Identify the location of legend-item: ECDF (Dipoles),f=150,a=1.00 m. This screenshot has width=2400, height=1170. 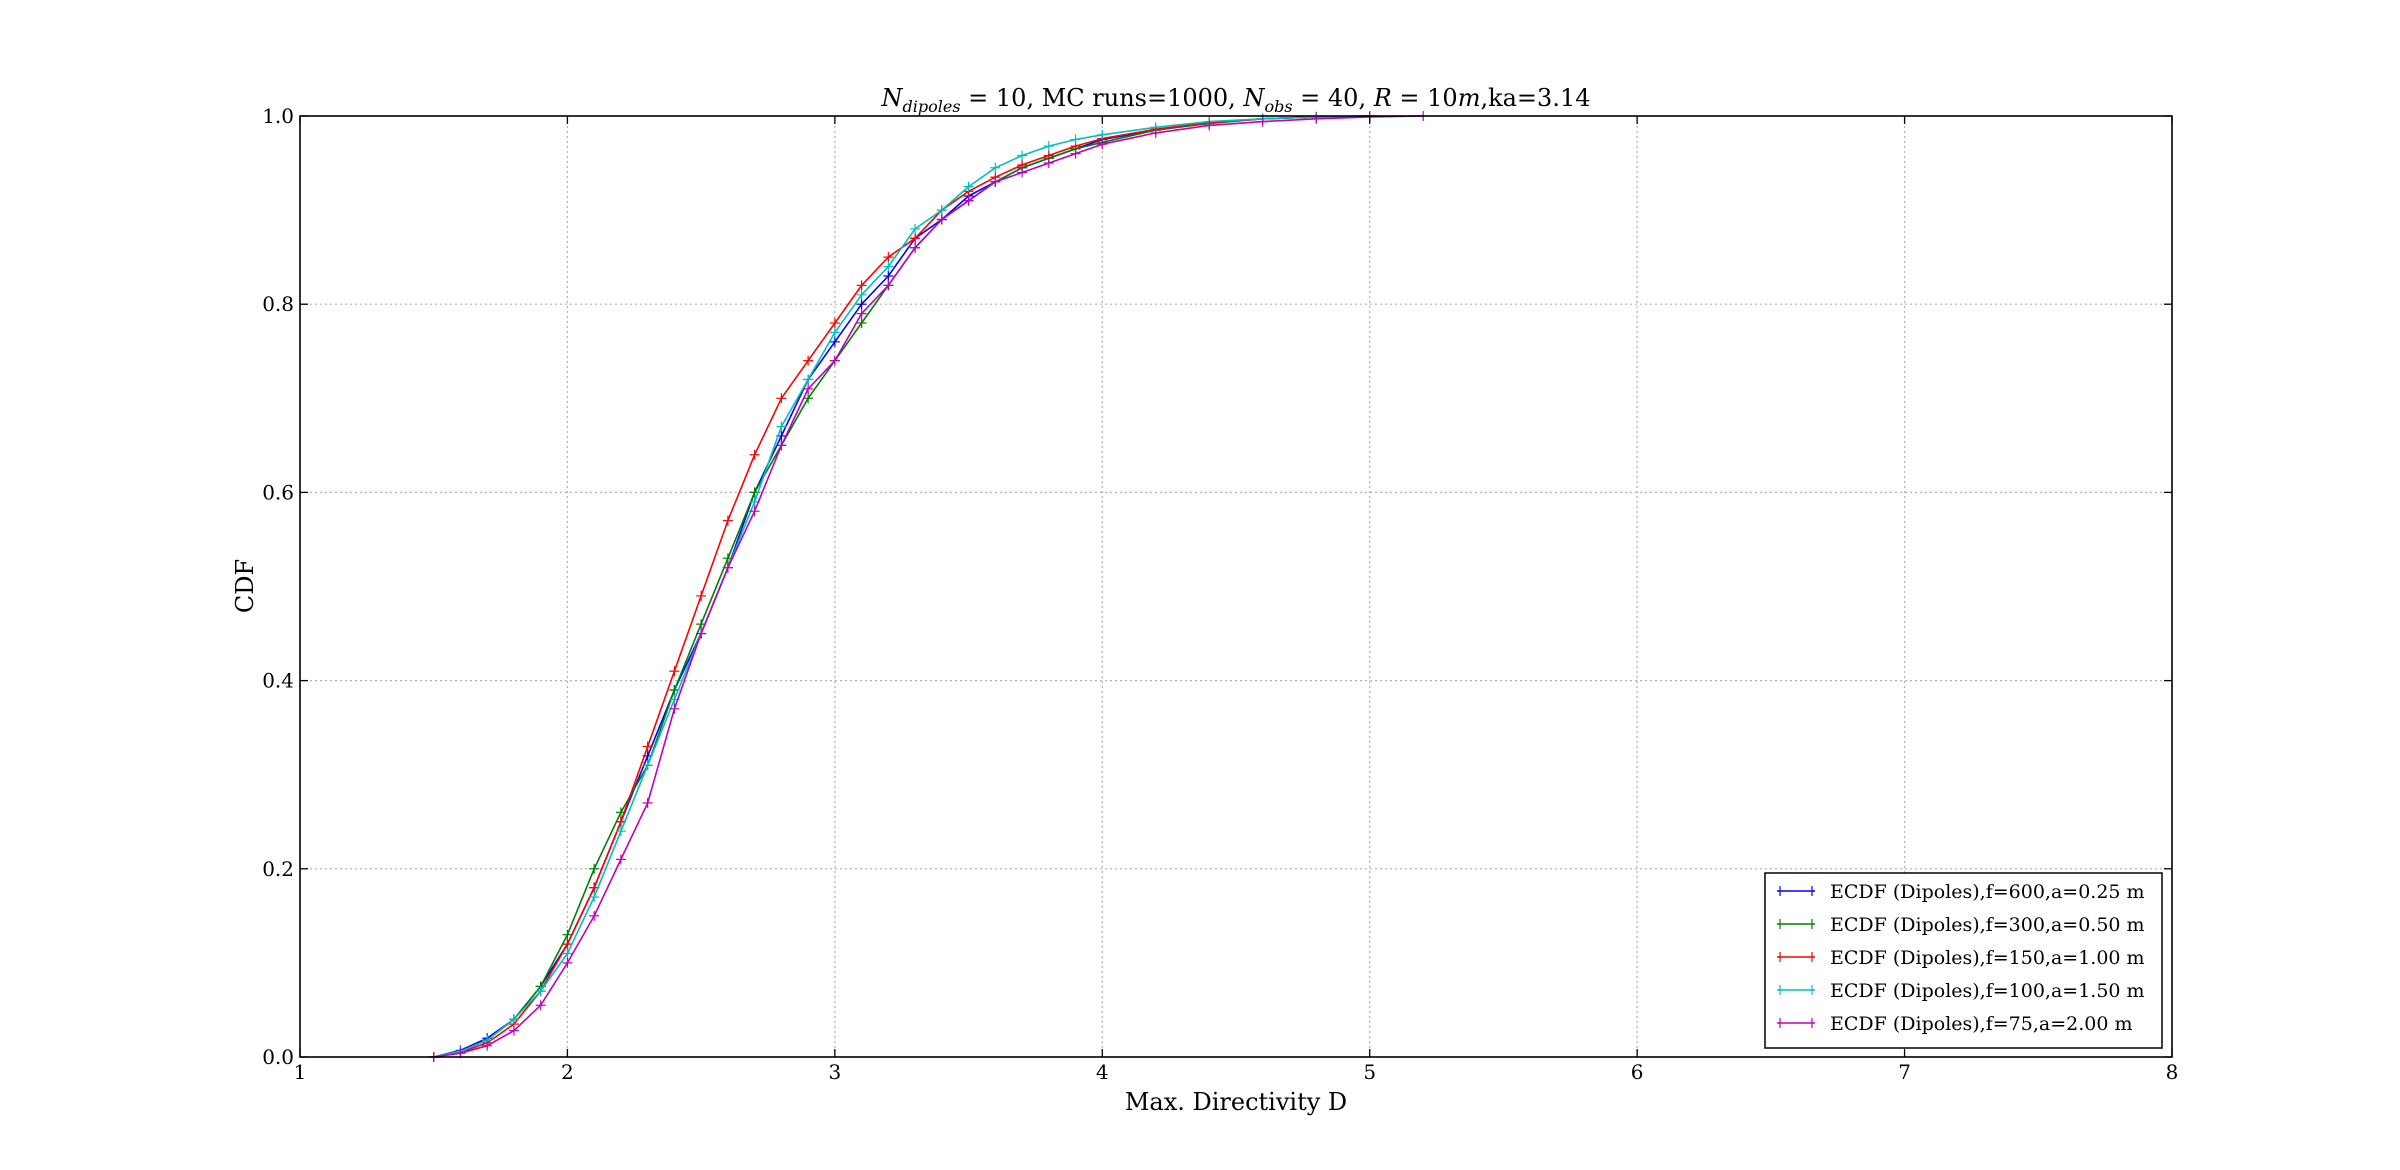
(1961, 958).